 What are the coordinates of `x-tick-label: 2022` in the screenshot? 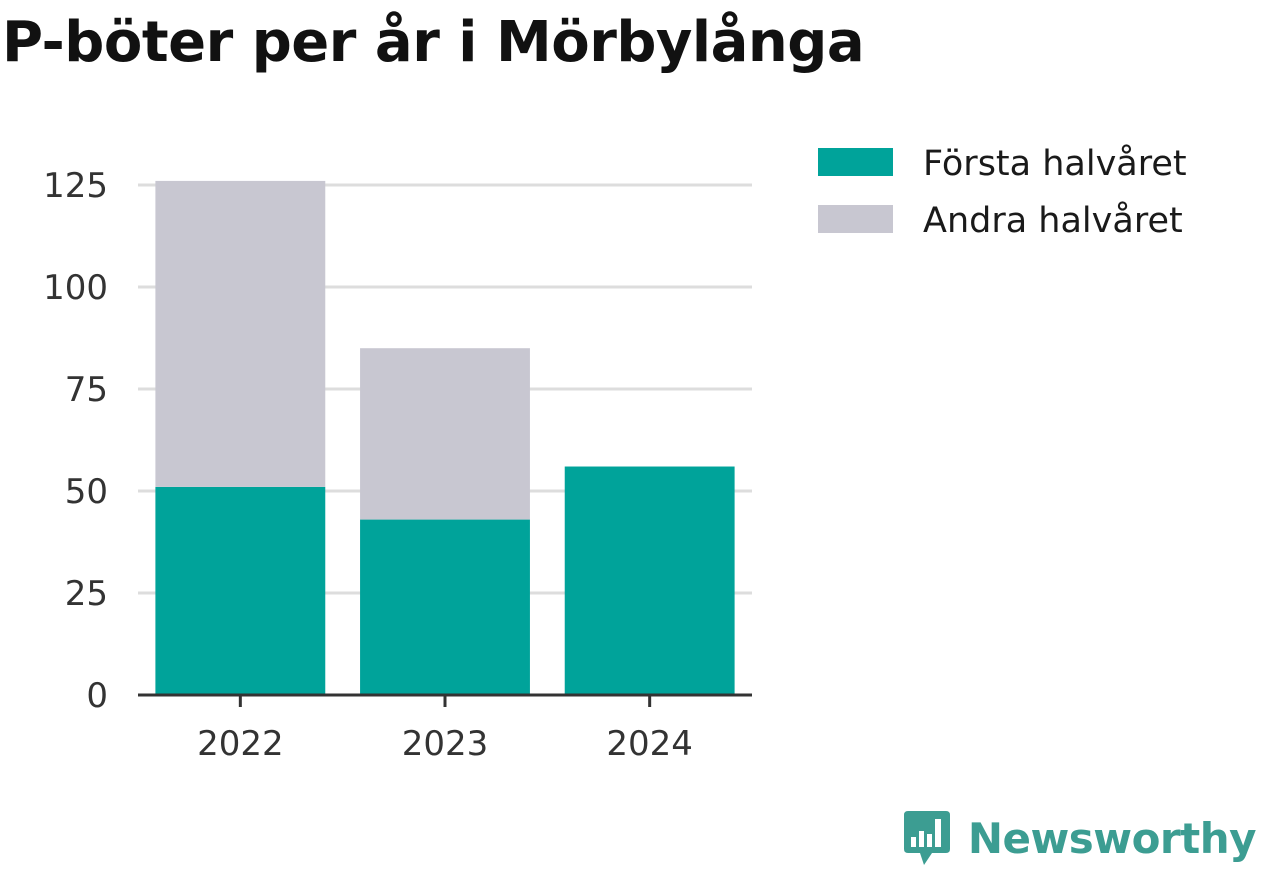 It's located at (240, 744).